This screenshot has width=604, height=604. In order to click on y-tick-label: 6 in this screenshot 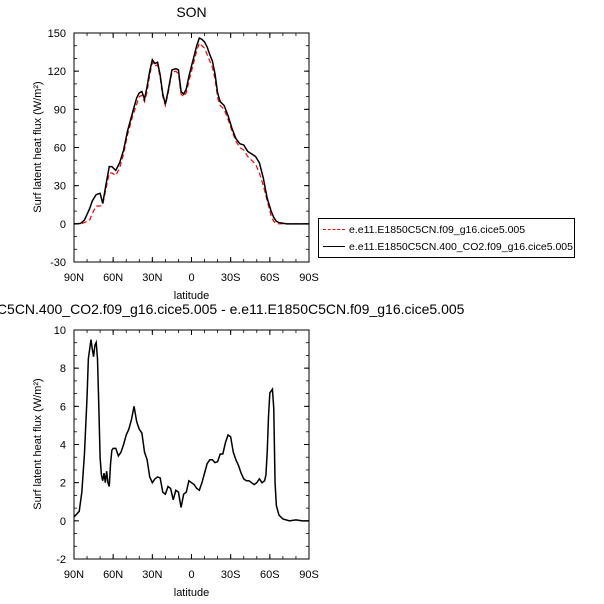, I will do `click(63, 407)`.